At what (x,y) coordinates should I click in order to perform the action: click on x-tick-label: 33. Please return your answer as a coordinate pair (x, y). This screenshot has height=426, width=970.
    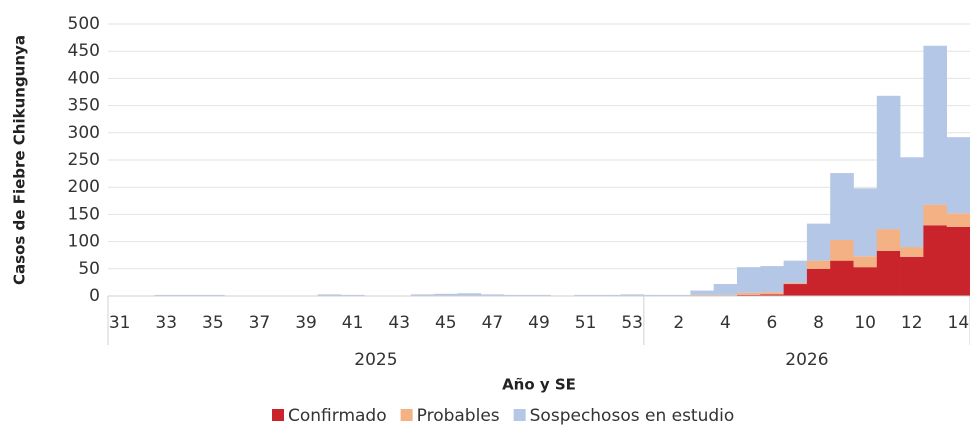
    Looking at the image, I should click on (166, 323).